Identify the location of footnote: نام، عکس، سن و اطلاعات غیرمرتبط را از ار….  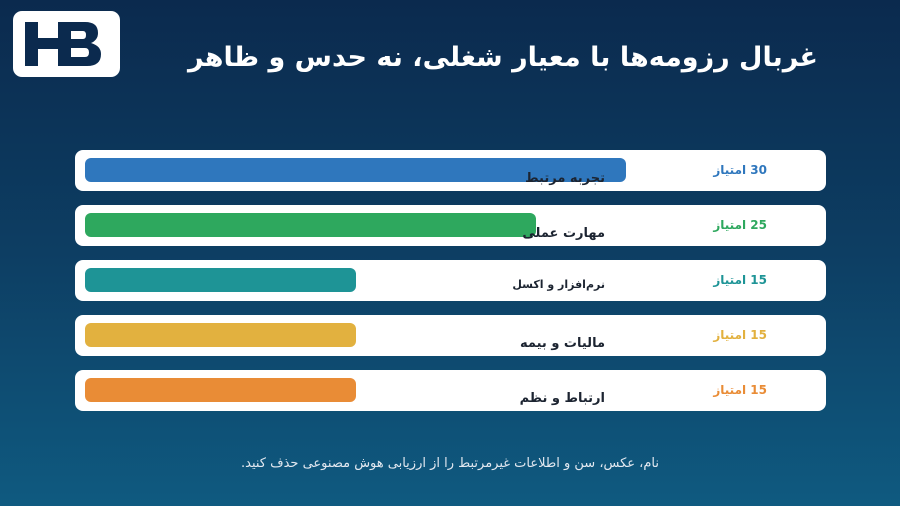
(450, 463).